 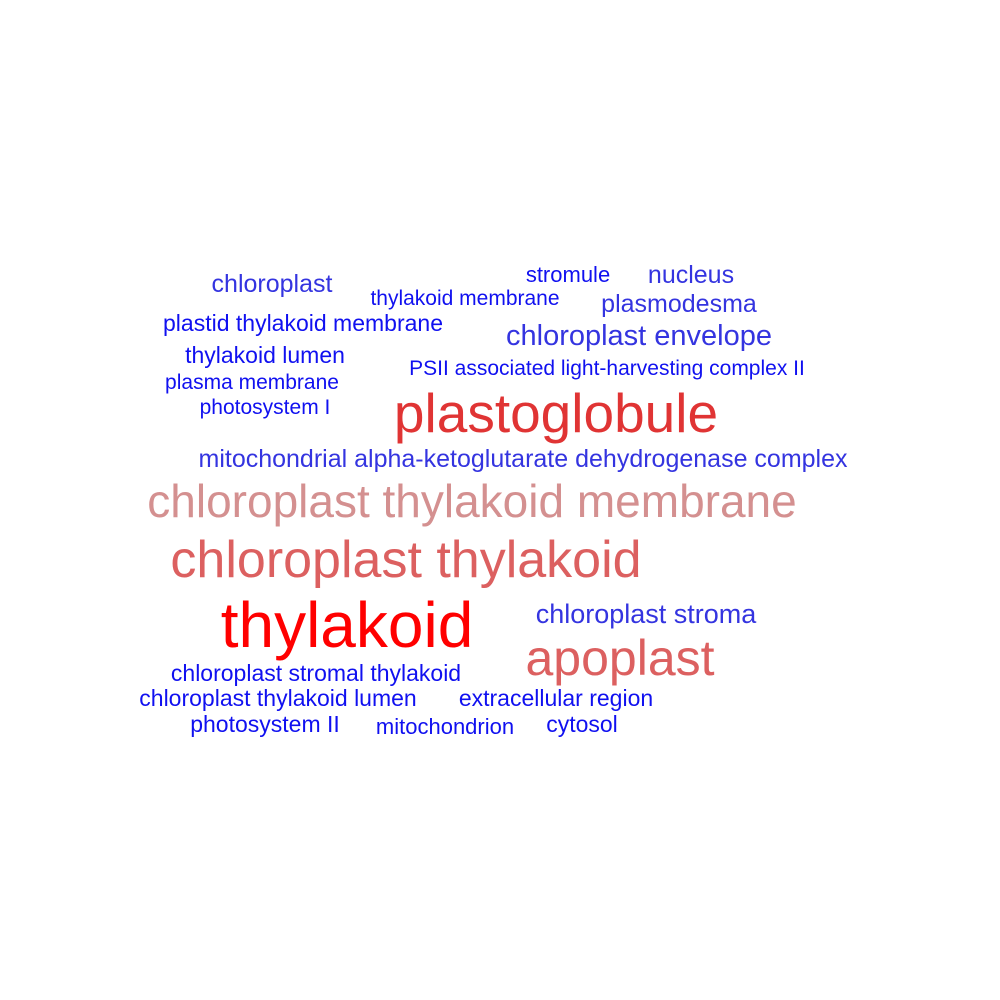 I want to click on term-chloroplast-thylakoid: chloroplast thylakoid, so click(x=406, y=560).